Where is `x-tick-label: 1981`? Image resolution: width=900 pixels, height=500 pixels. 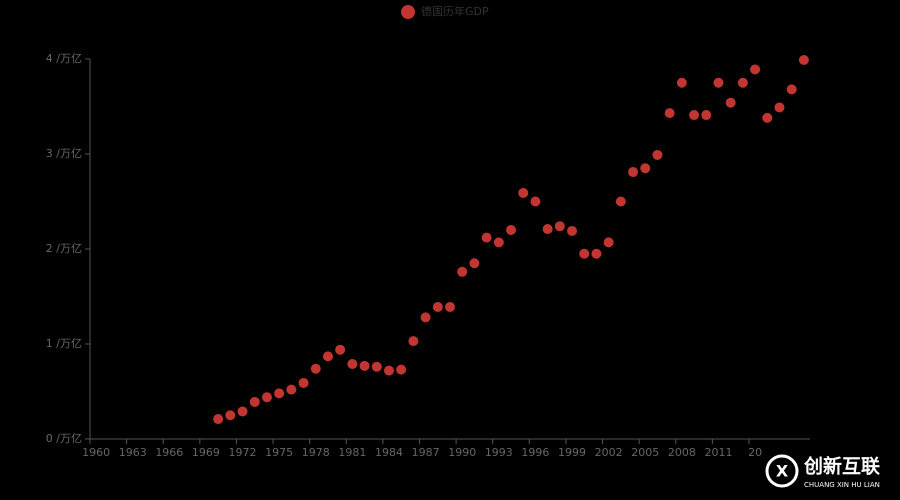 x-tick-label: 1981 is located at coordinates (352, 452).